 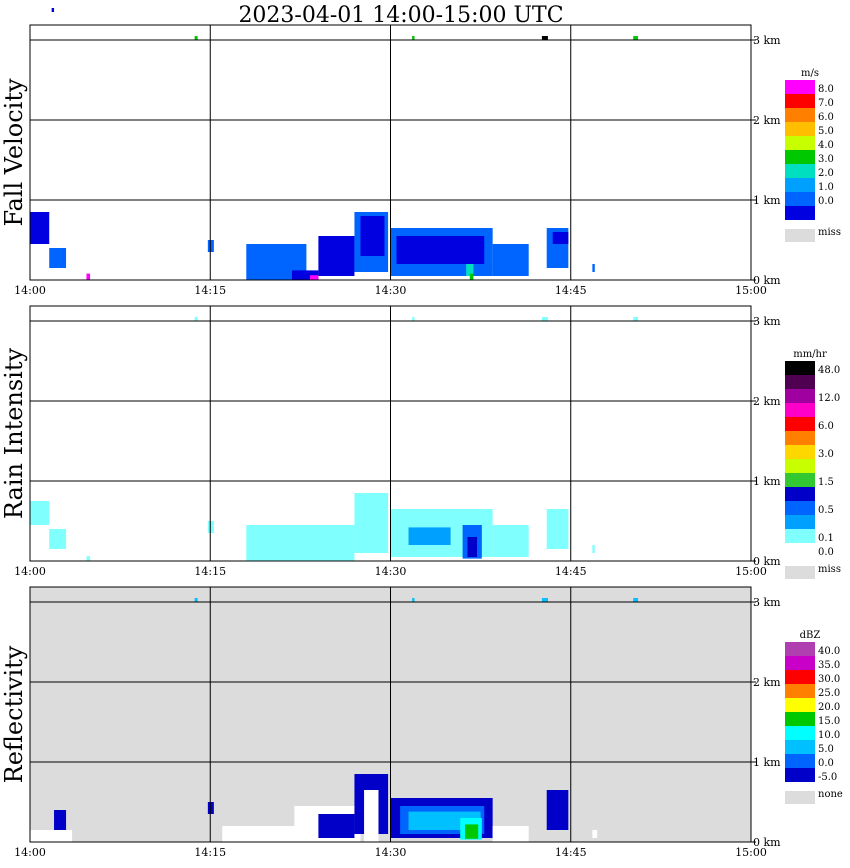 What do you see at coordinates (810, 354) in the screenshot?
I see `legend-unit: mm/hr` at bounding box center [810, 354].